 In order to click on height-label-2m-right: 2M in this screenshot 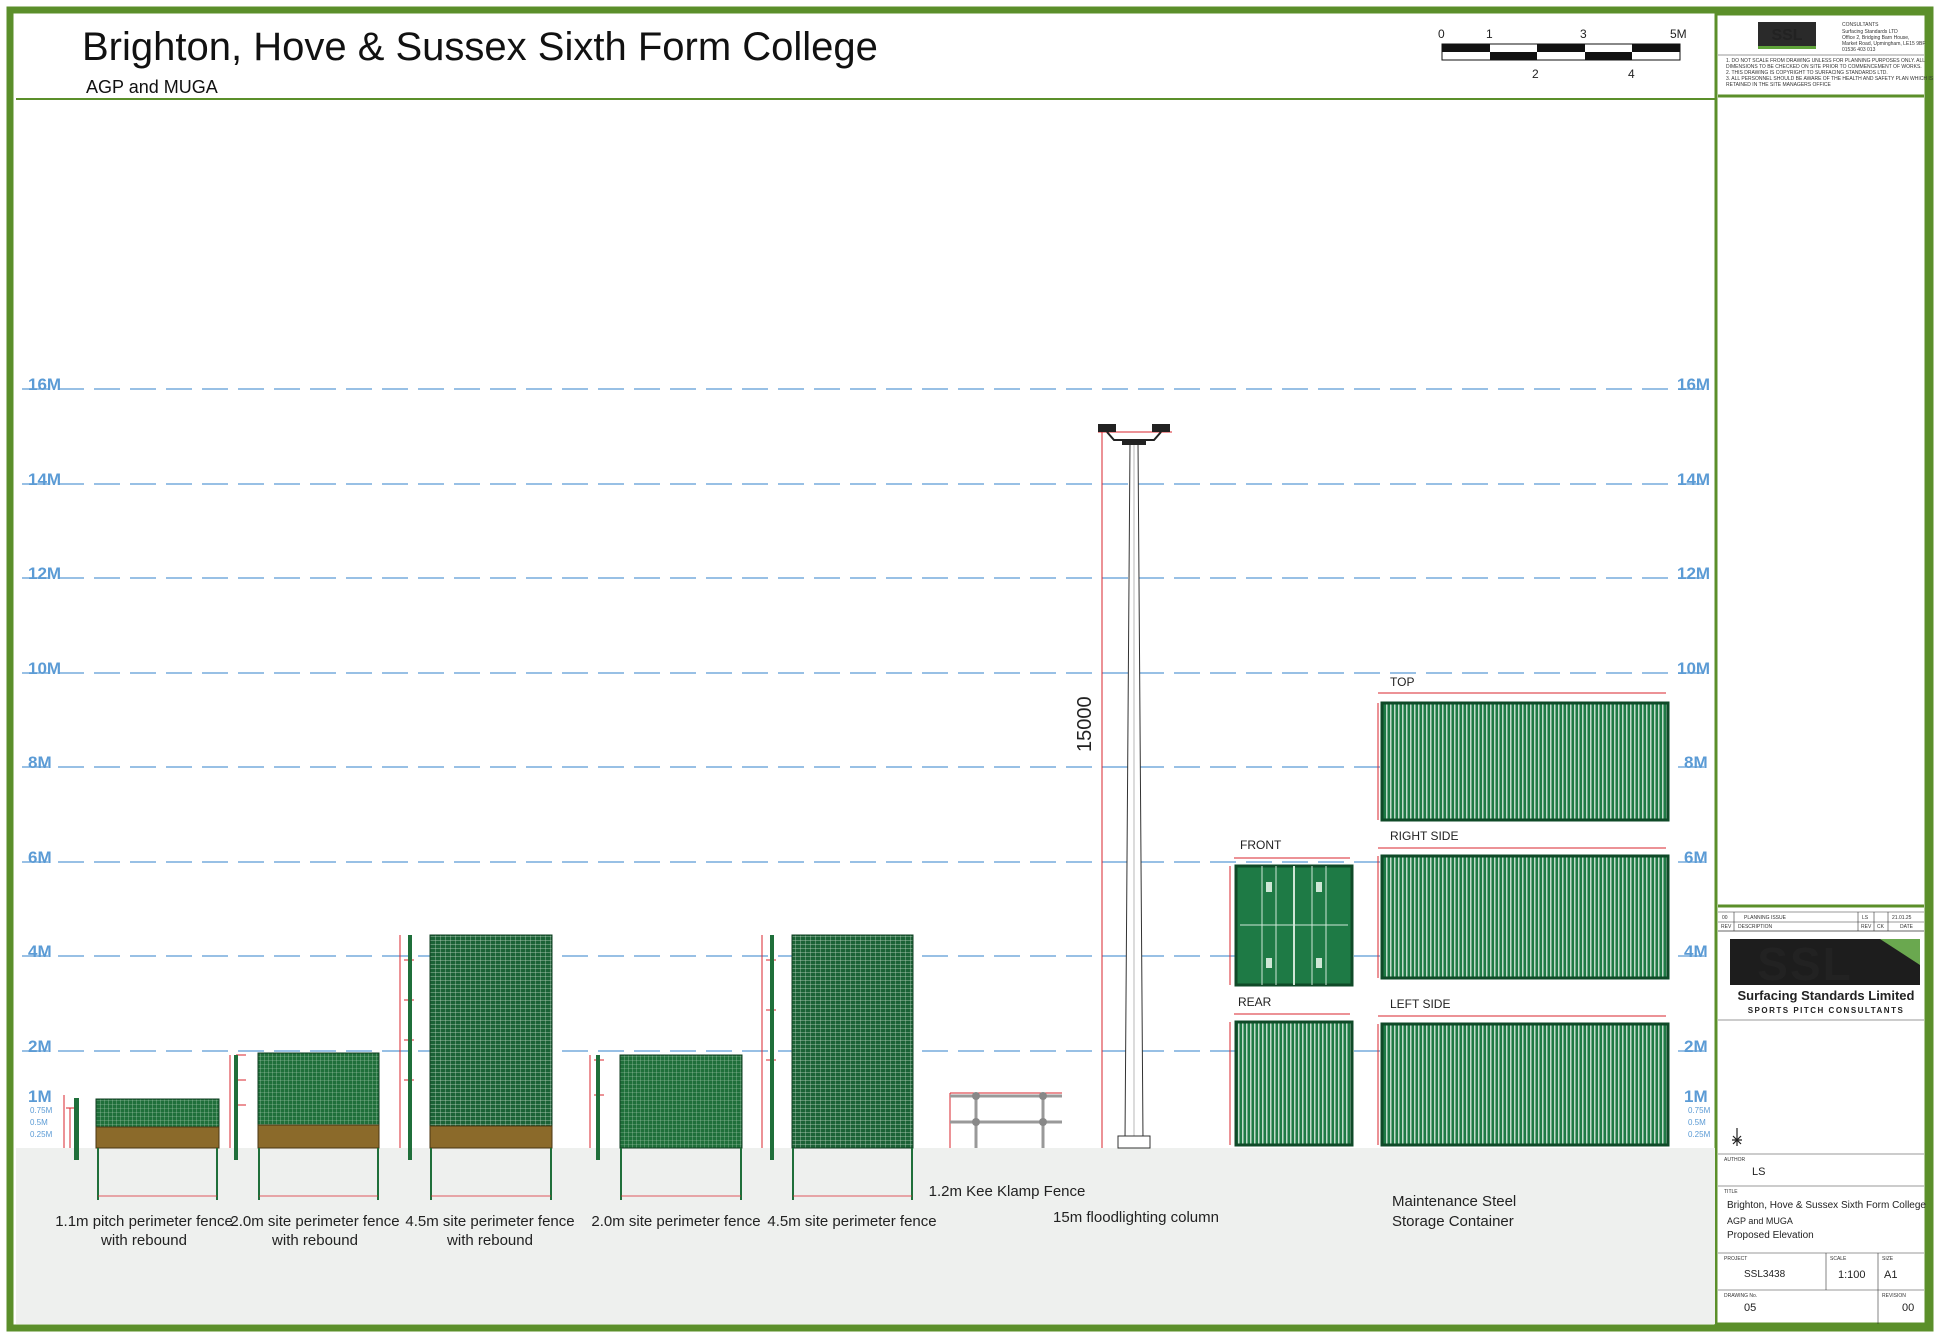, I will do `click(1696, 1046)`.